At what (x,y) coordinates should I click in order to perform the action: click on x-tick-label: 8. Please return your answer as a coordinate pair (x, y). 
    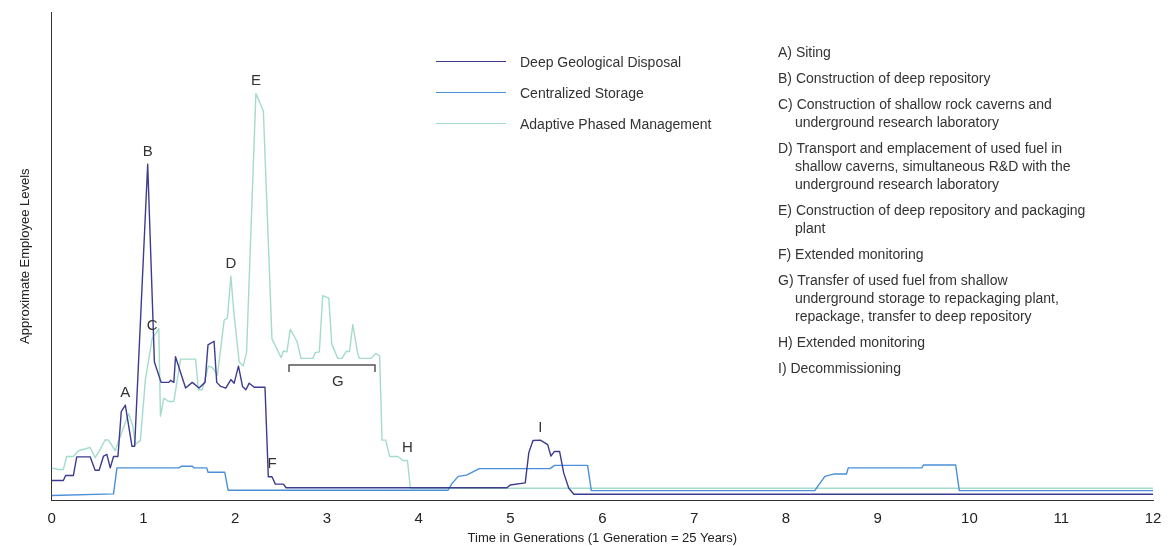
    Looking at the image, I should click on (786, 517).